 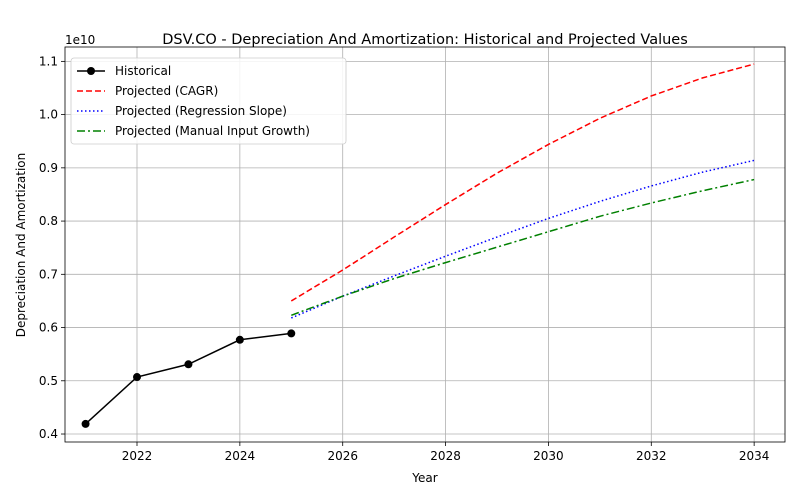 I want to click on legend-label: Projected (Regression Slope), so click(x=201, y=111).